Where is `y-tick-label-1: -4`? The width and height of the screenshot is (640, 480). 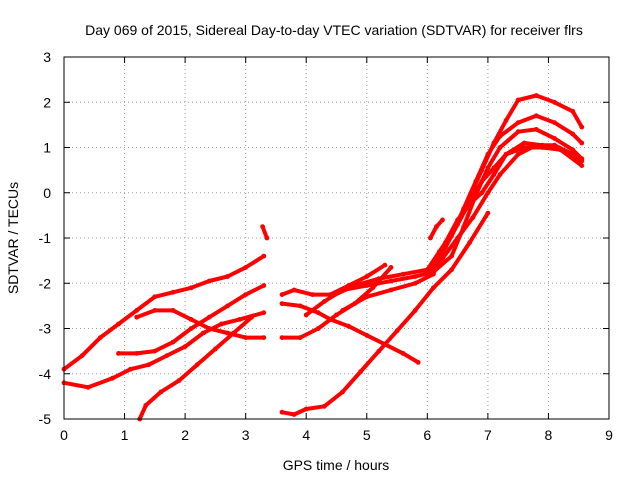
y-tick-label-1: -4 is located at coordinates (45, 374).